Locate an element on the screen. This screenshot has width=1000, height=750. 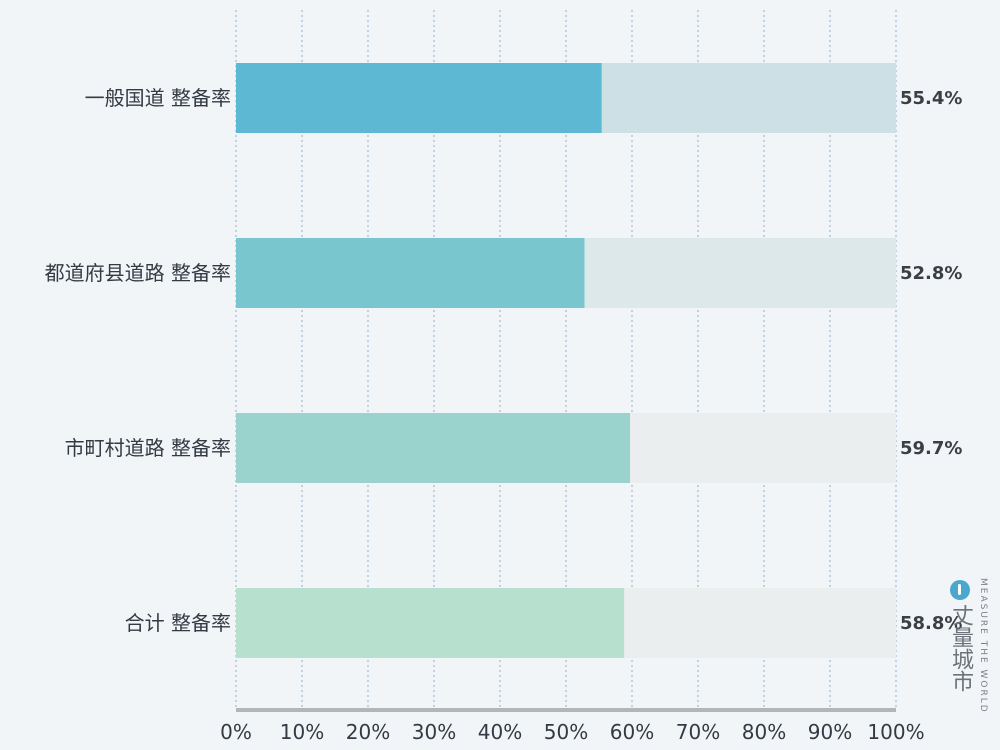
tick-layer: 0% 10% 20% 30% 40% 50% 60% 70% 80% 90% 100% is located at coordinates (572, 732).